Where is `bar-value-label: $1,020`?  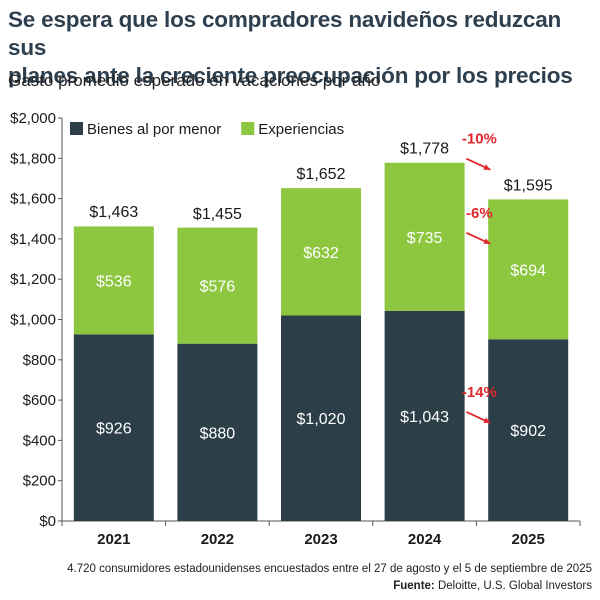
bar-value-label: $1,020 is located at coordinates (321, 419).